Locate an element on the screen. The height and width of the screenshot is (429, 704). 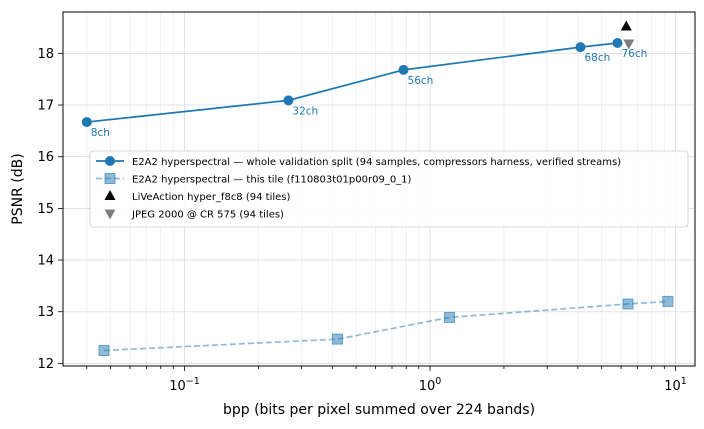
legend-item: JPEG 2000 @ CR 575 (94 tiles) is located at coordinates (194, 214).